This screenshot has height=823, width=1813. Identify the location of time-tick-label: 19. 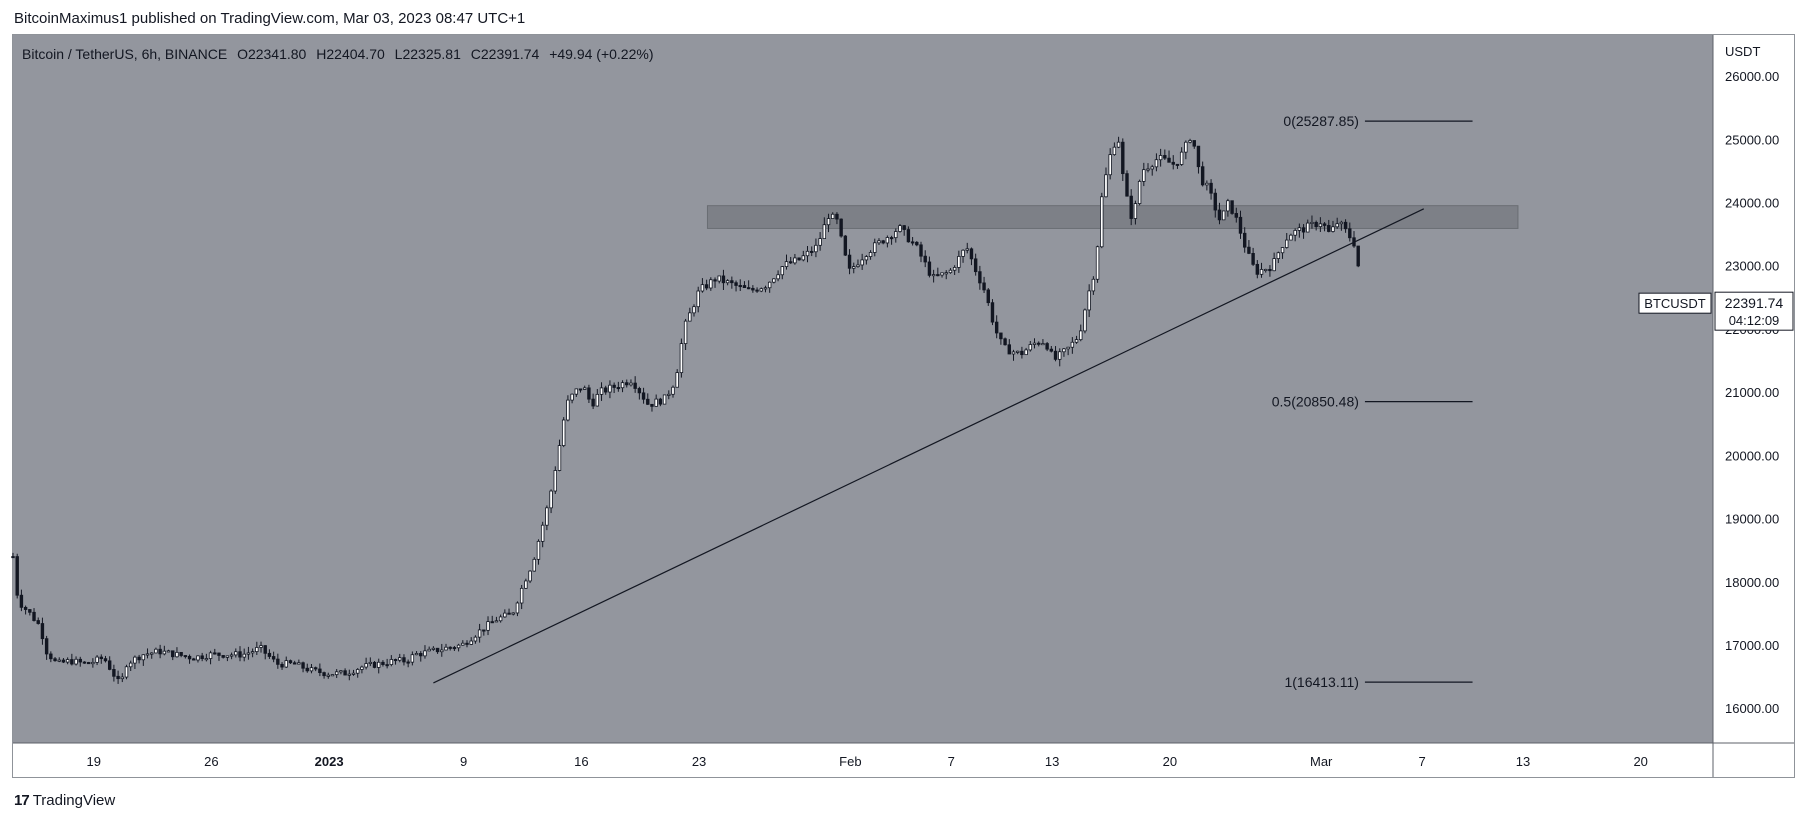
(93, 761).